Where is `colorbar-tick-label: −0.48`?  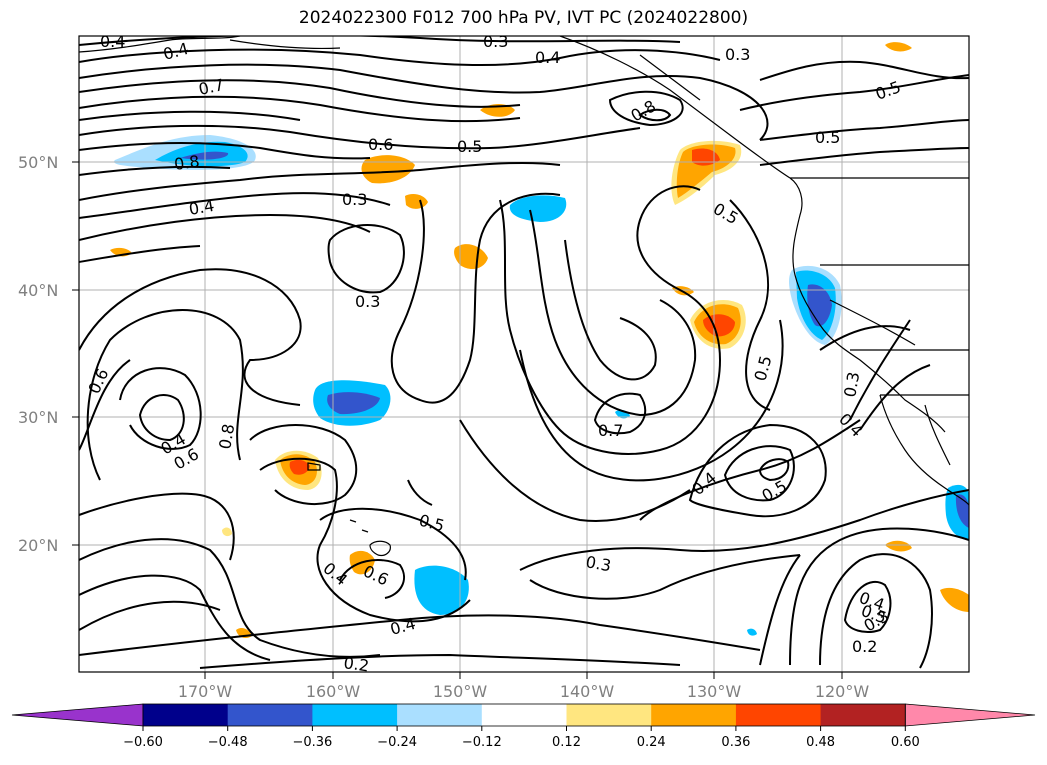
colorbar-tick-label: −0.48 is located at coordinates (228, 742).